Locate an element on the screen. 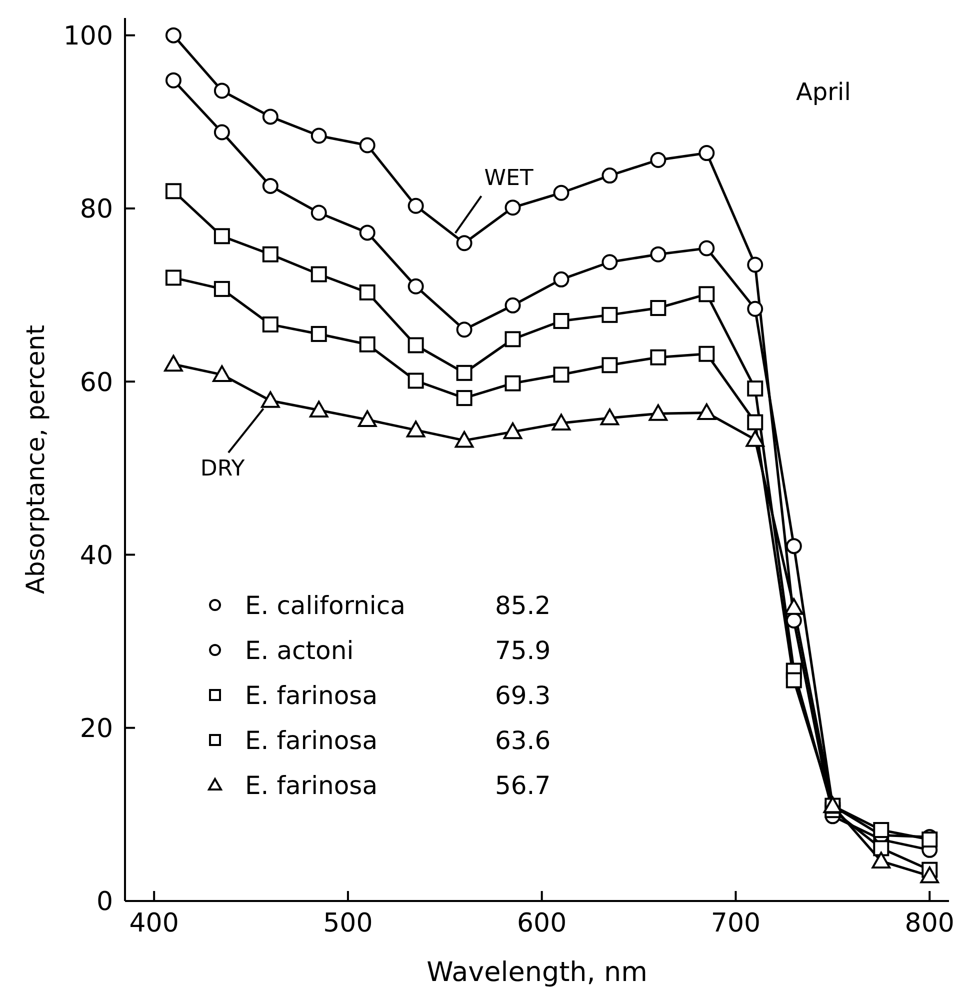 Image resolution: width=963 pixels, height=993 pixels. legend-label: E. californica is located at coordinates (325, 605).